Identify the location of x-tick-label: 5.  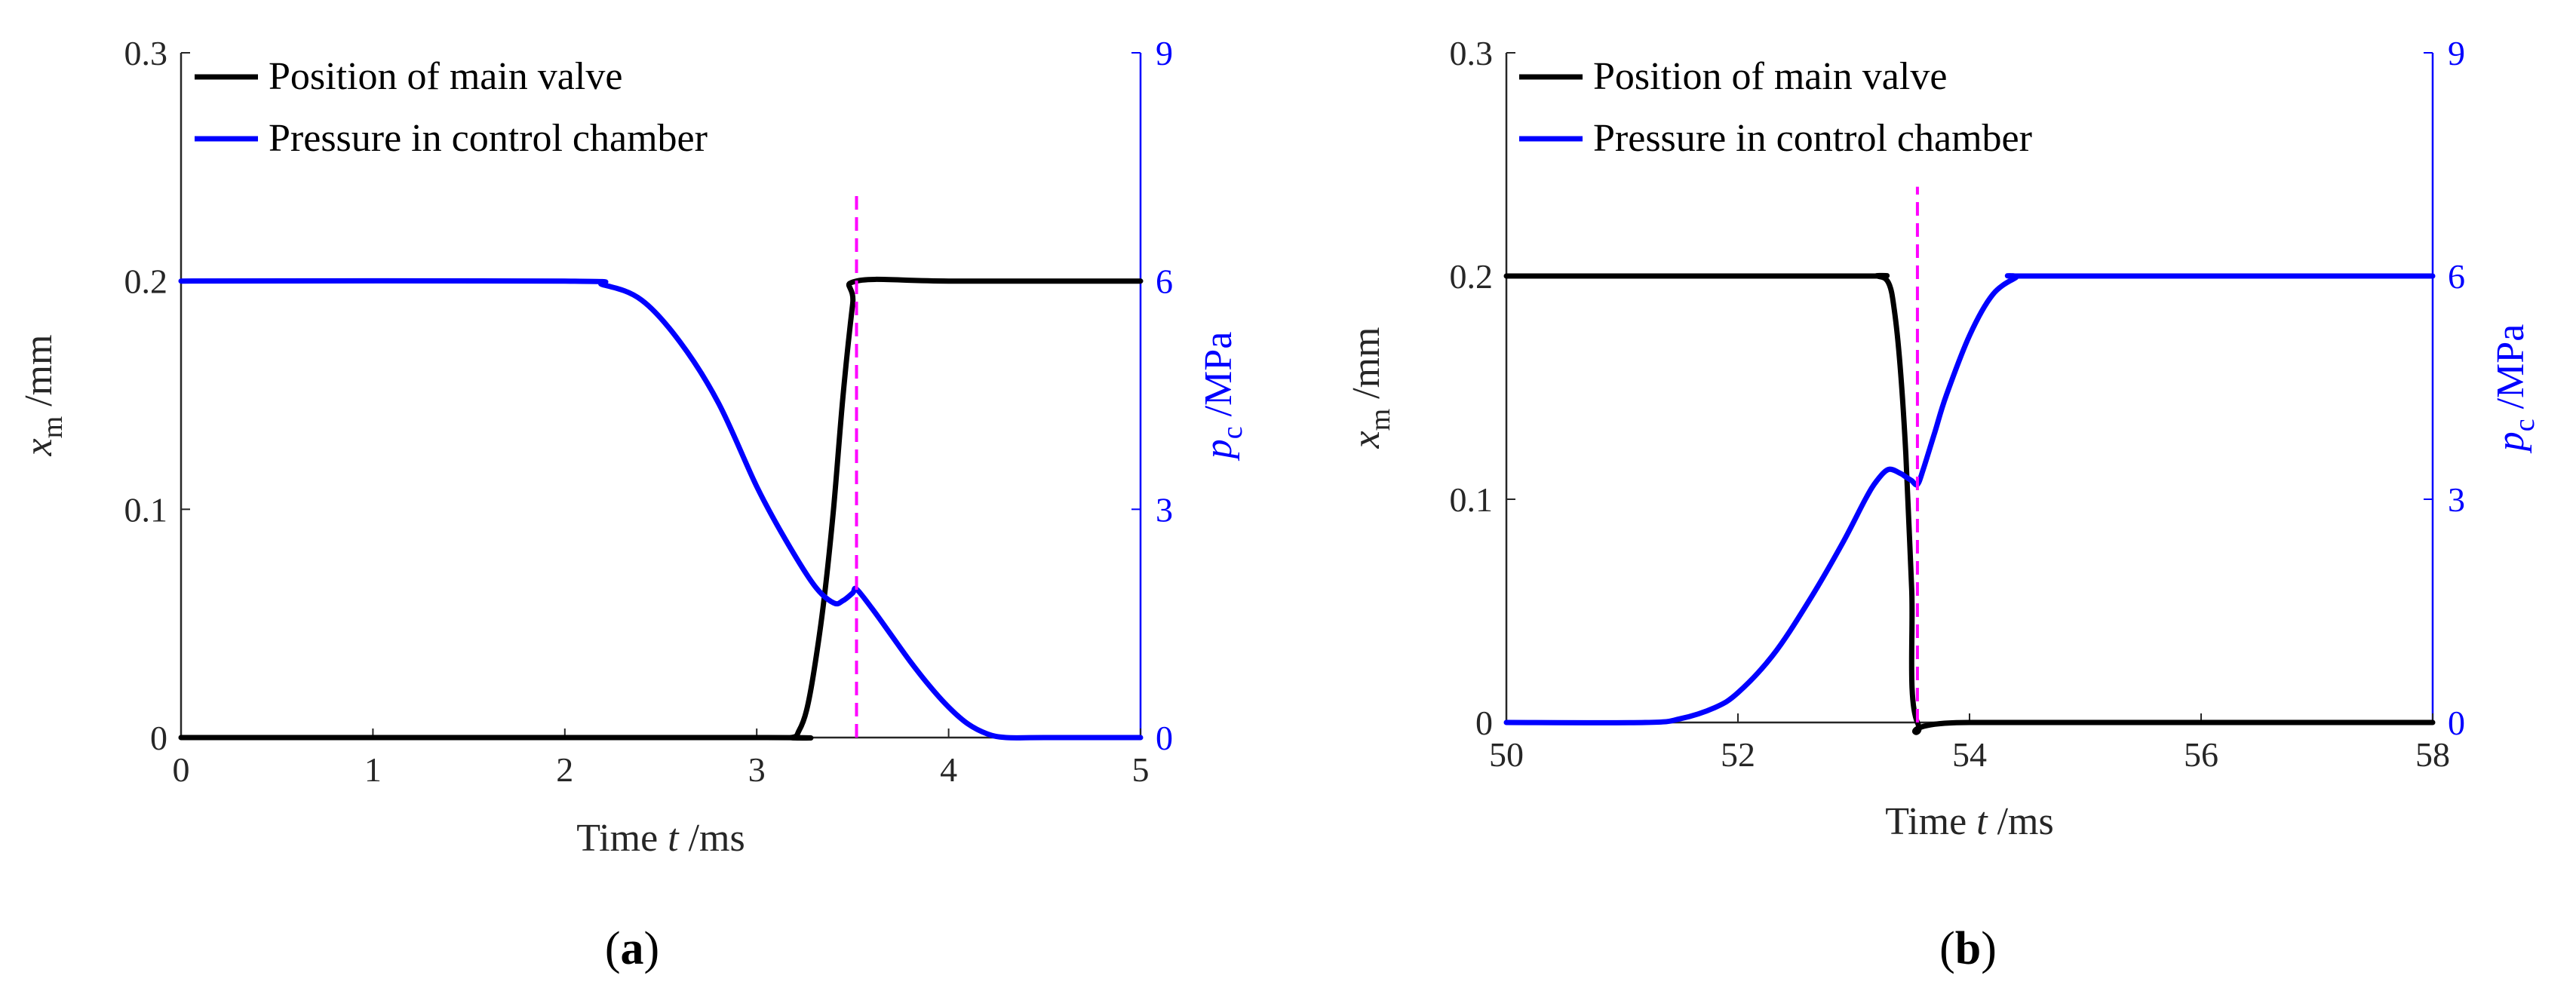
(1141, 769).